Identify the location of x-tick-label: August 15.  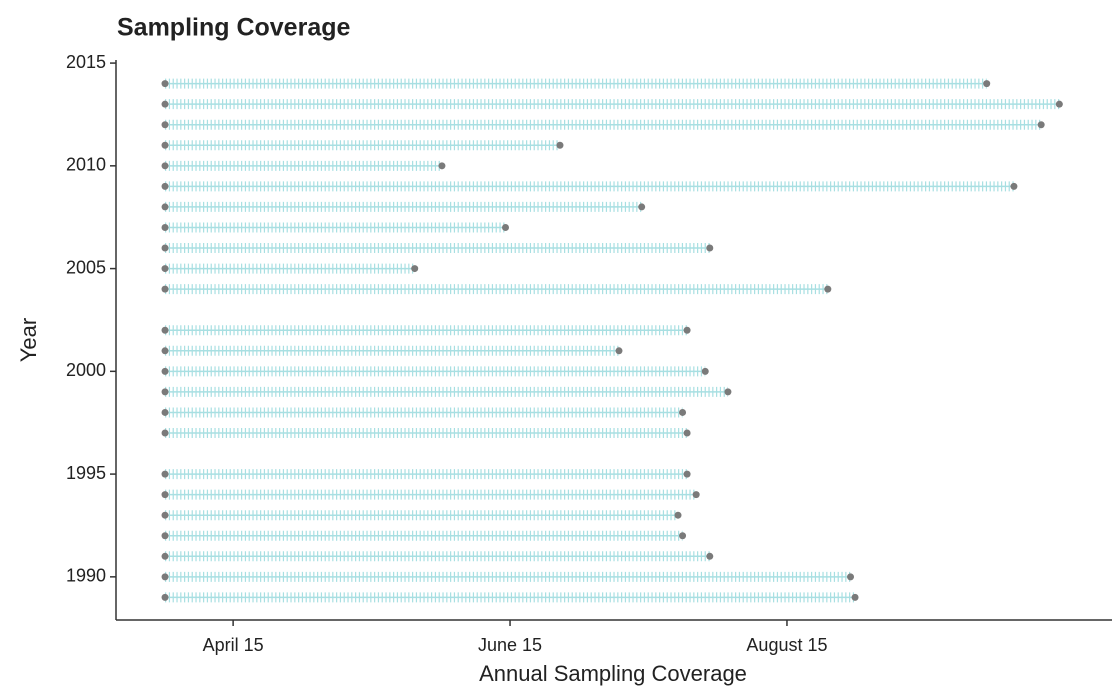
(786, 645).